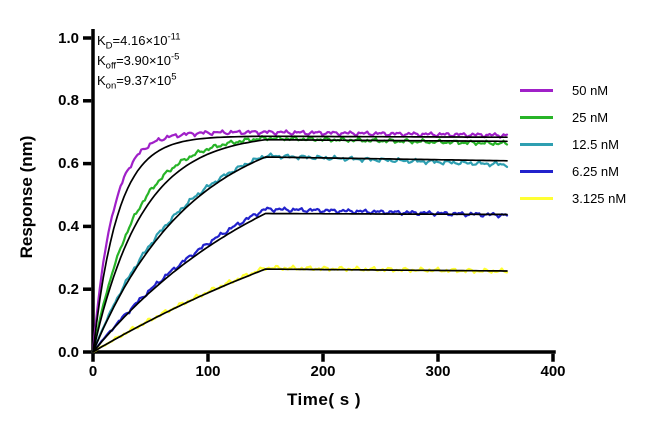 The image size is (650, 435). I want to click on x-tick-label: 200, so click(323, 371).